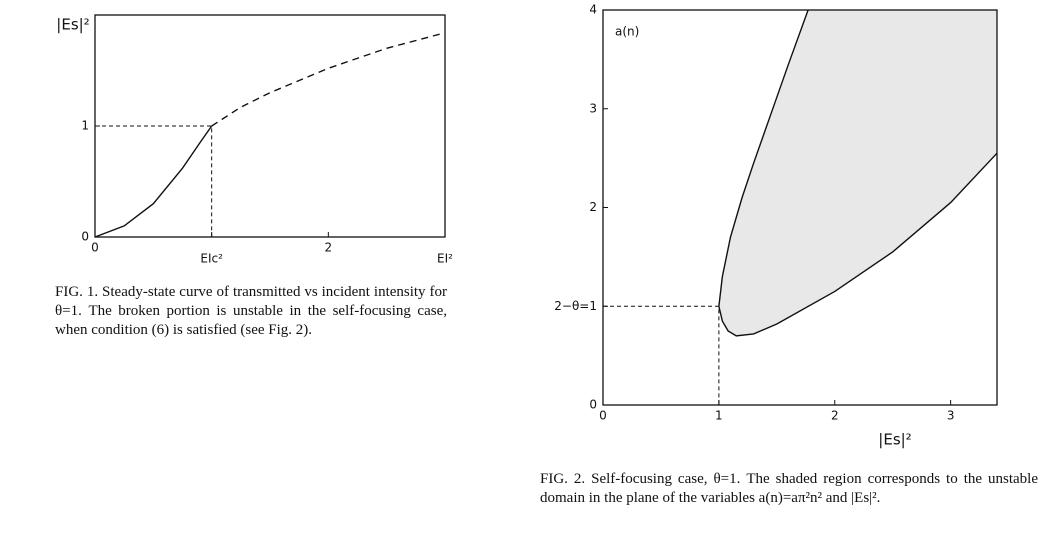 The image size is (1050, 536). I want to click on x-tick-label: 1, so click(719, 416).